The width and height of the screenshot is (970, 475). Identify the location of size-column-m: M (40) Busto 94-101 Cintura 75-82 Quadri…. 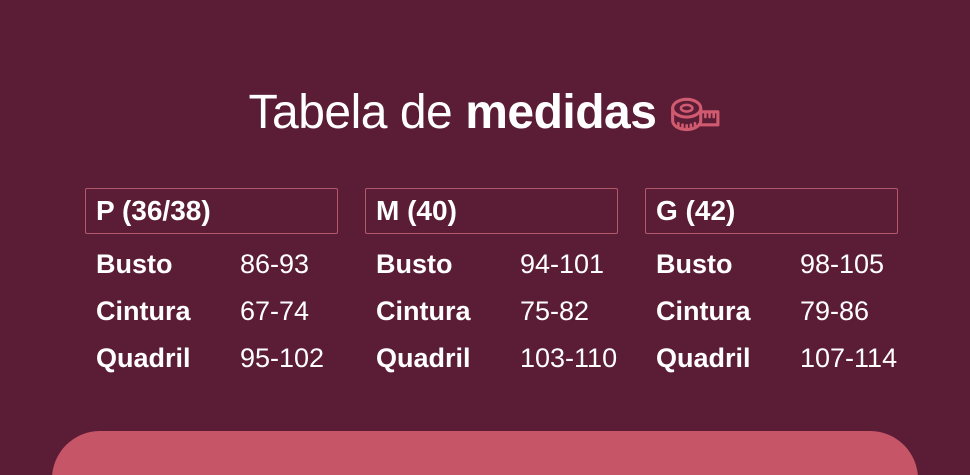
(491, 285).